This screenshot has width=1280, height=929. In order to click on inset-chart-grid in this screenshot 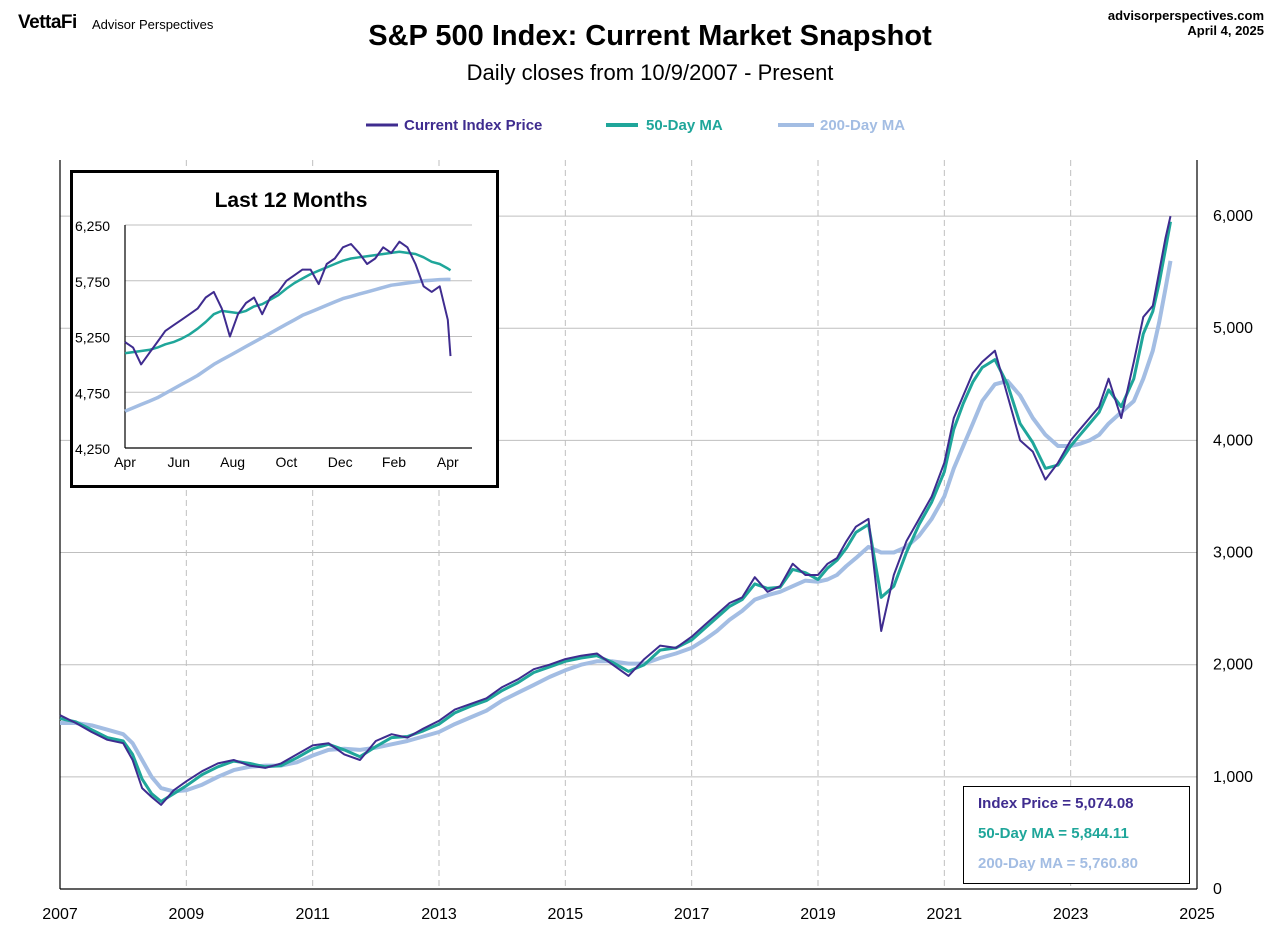, I will do `click(298, 336)`.